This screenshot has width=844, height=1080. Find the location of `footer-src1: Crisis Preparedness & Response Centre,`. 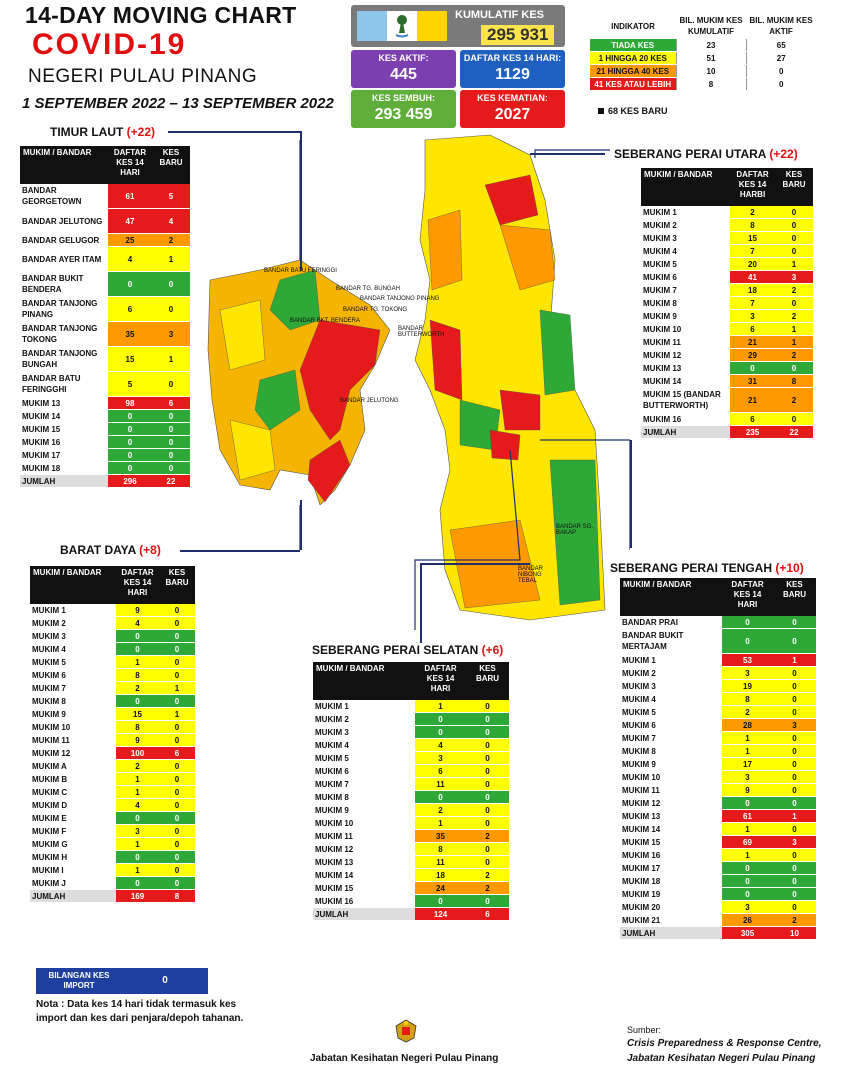

footer-src1: Crisis Preparedness & Response Centre, is located at coordinates (724, 1043).